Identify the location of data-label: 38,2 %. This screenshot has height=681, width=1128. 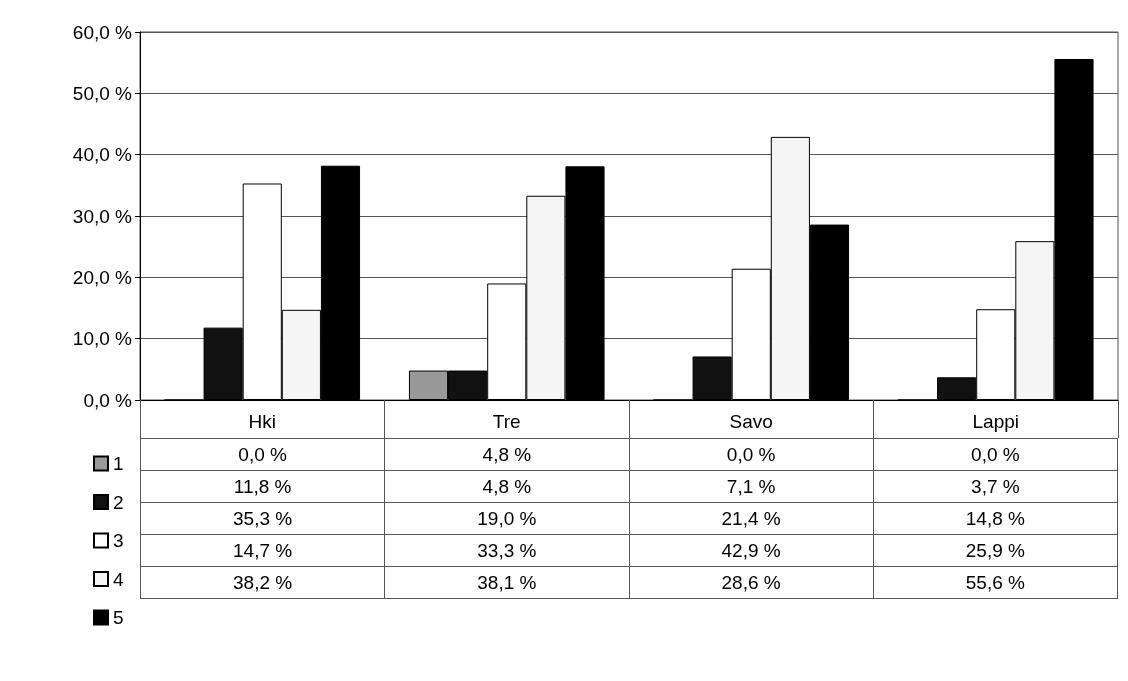
(262, 582).